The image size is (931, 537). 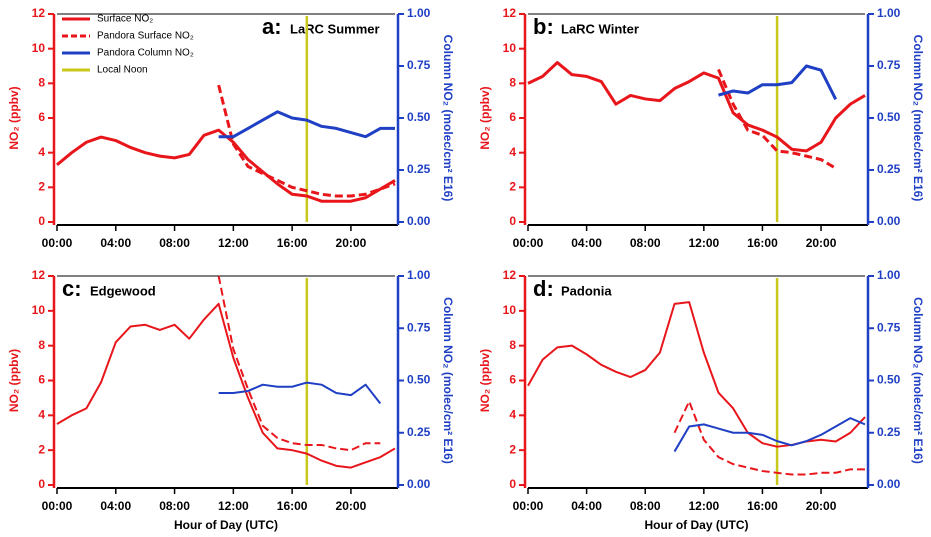 What do you see at coordinates (272, 26) in the screenshot?
I see `panel-label: a:` at bounding box center [272, 26].